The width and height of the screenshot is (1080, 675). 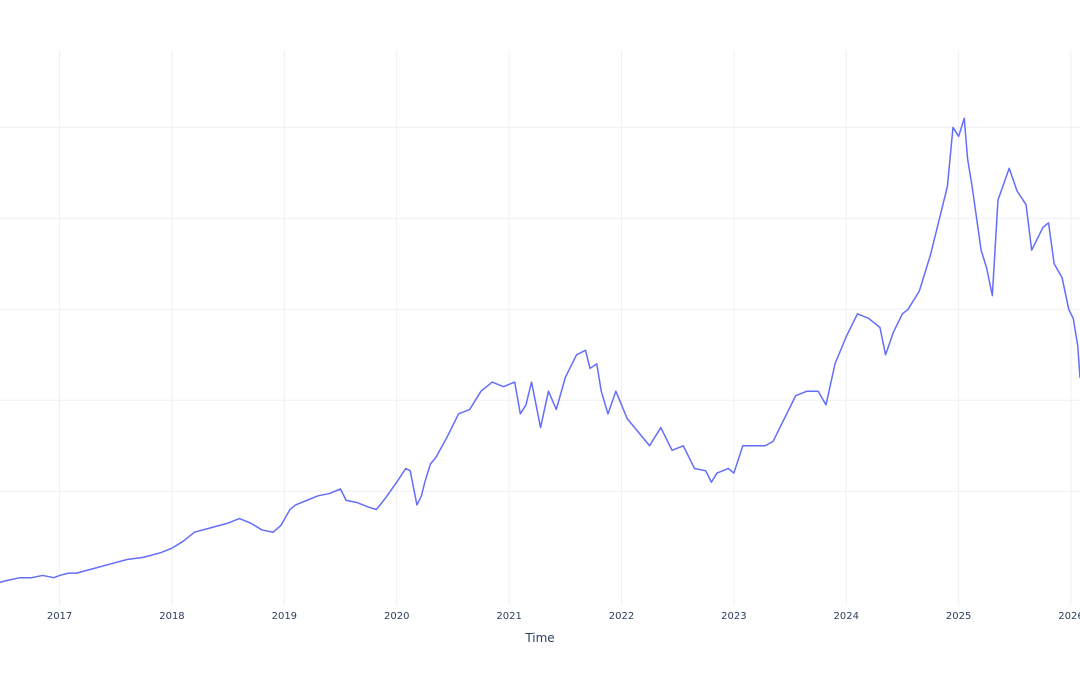 What do you see at coordinates (539, 638) in the screenshot?
I see `x-axis-title: Time` at bounding box center [539, 638].